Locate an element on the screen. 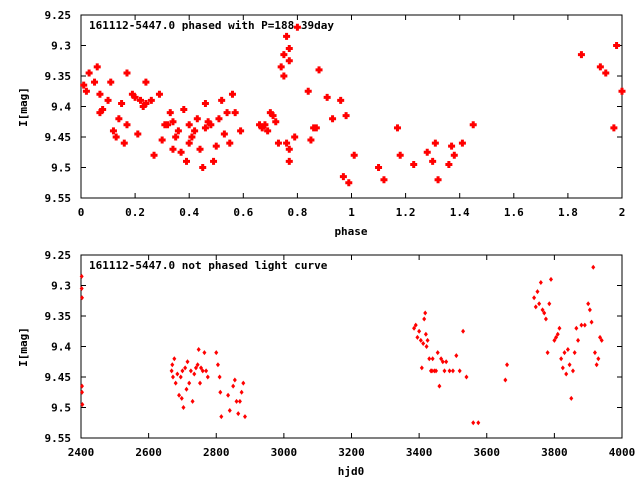  y-tick-label: 9.25 is located at coordinates (58, 15).